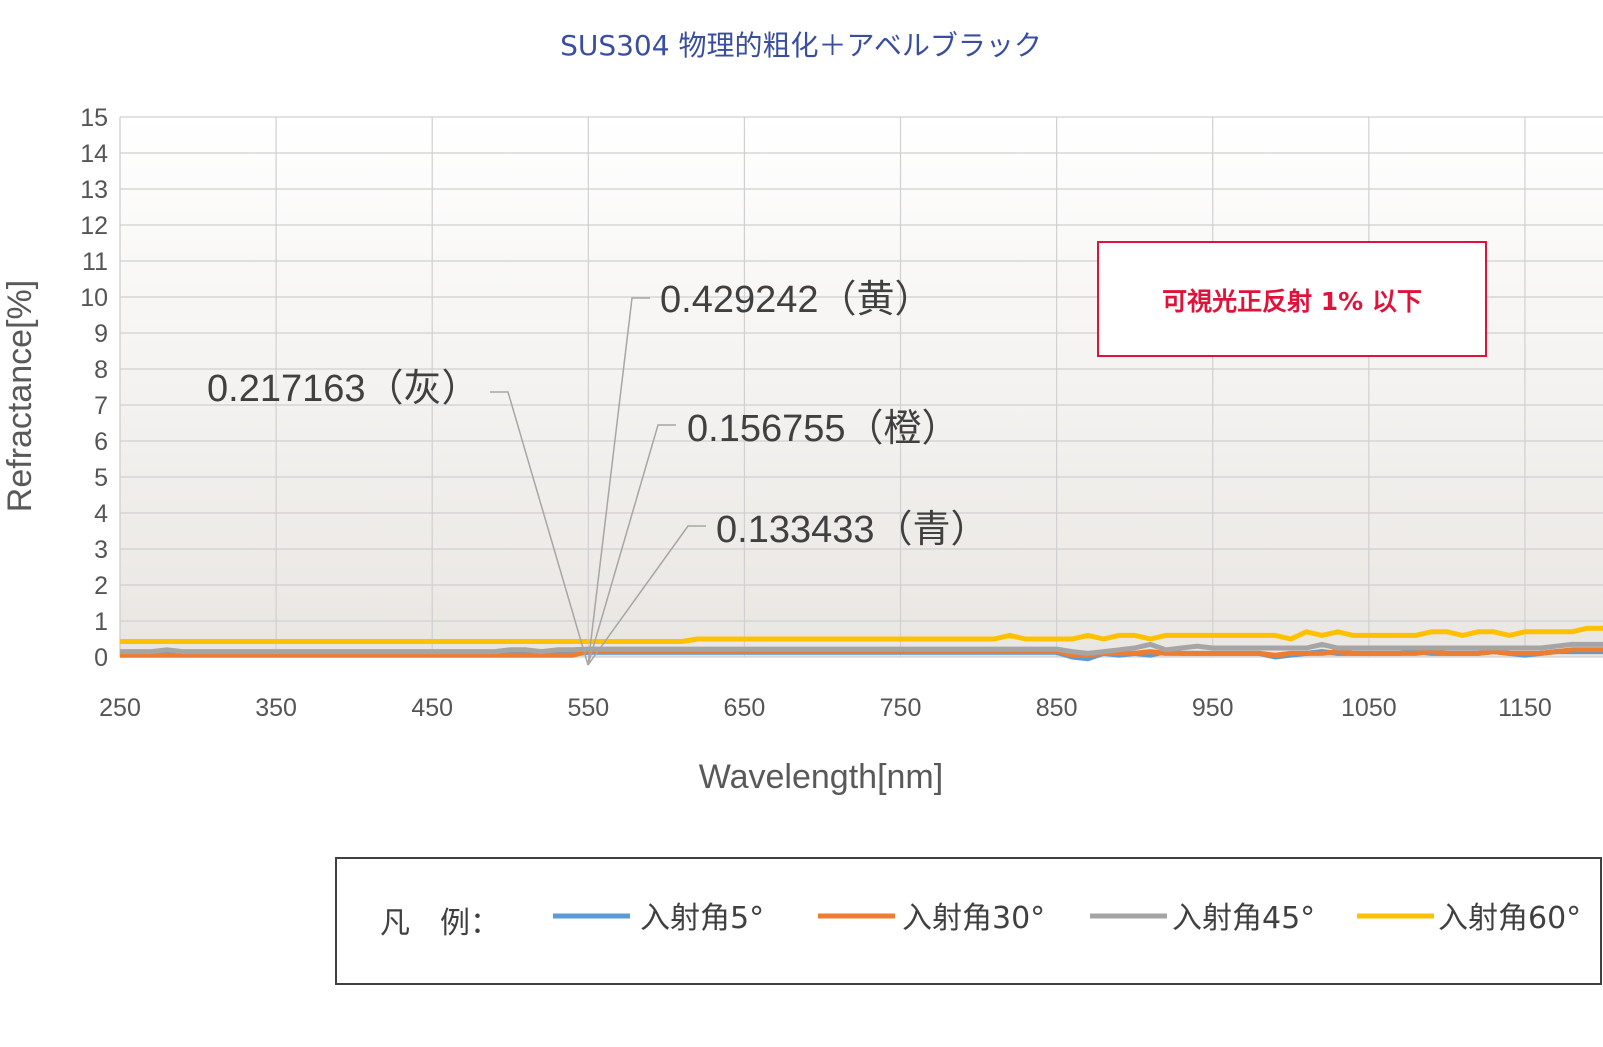 The image size is (1603, 1047). I want to click on y-tick-label: 4, so click(101, 514).